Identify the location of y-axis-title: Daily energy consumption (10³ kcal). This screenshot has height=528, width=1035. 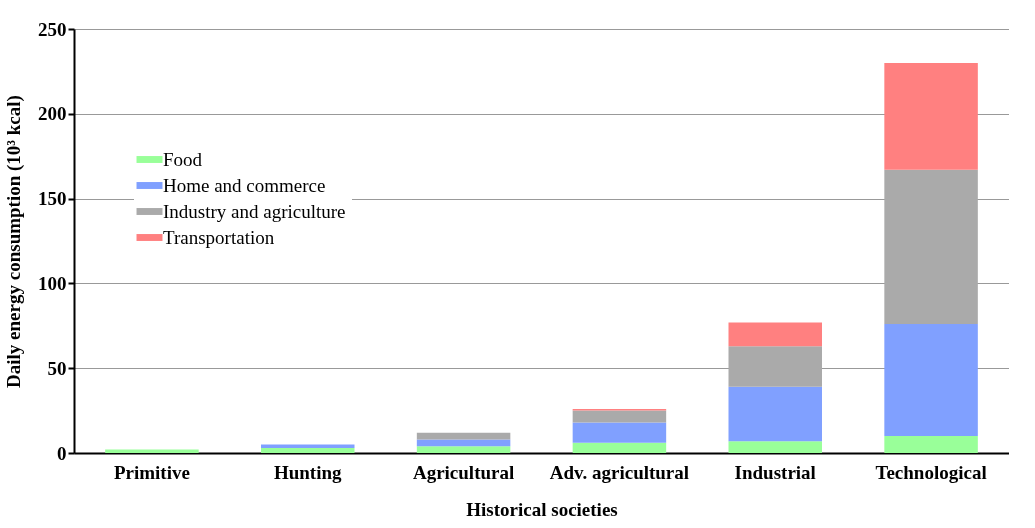
(14, 241).